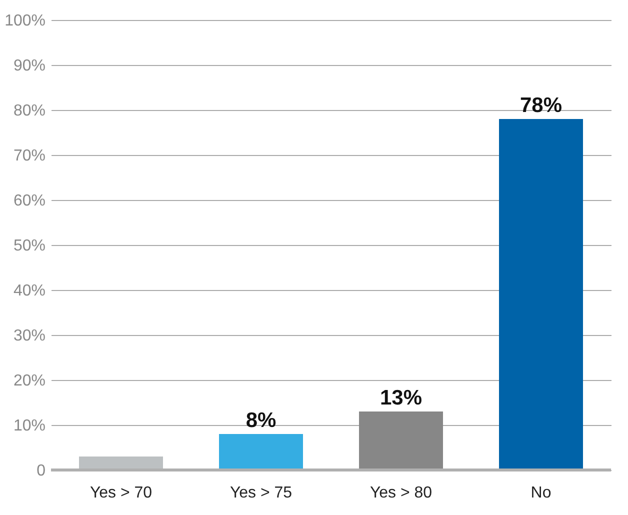  What do you see at coordinates (261, 420) in the screenshot?
I see `data-label: 8%` at bounding box center [261, 420].